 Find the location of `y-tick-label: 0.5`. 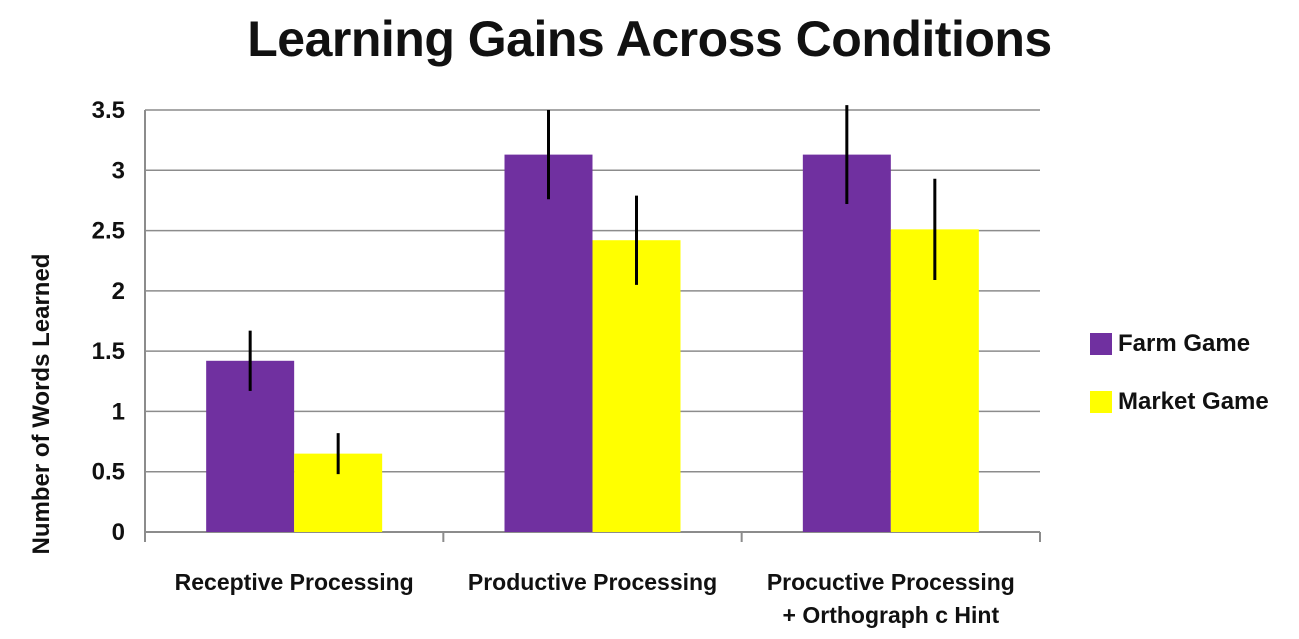

y-tick-label: 0.5 is located at coordinates (108, 472).